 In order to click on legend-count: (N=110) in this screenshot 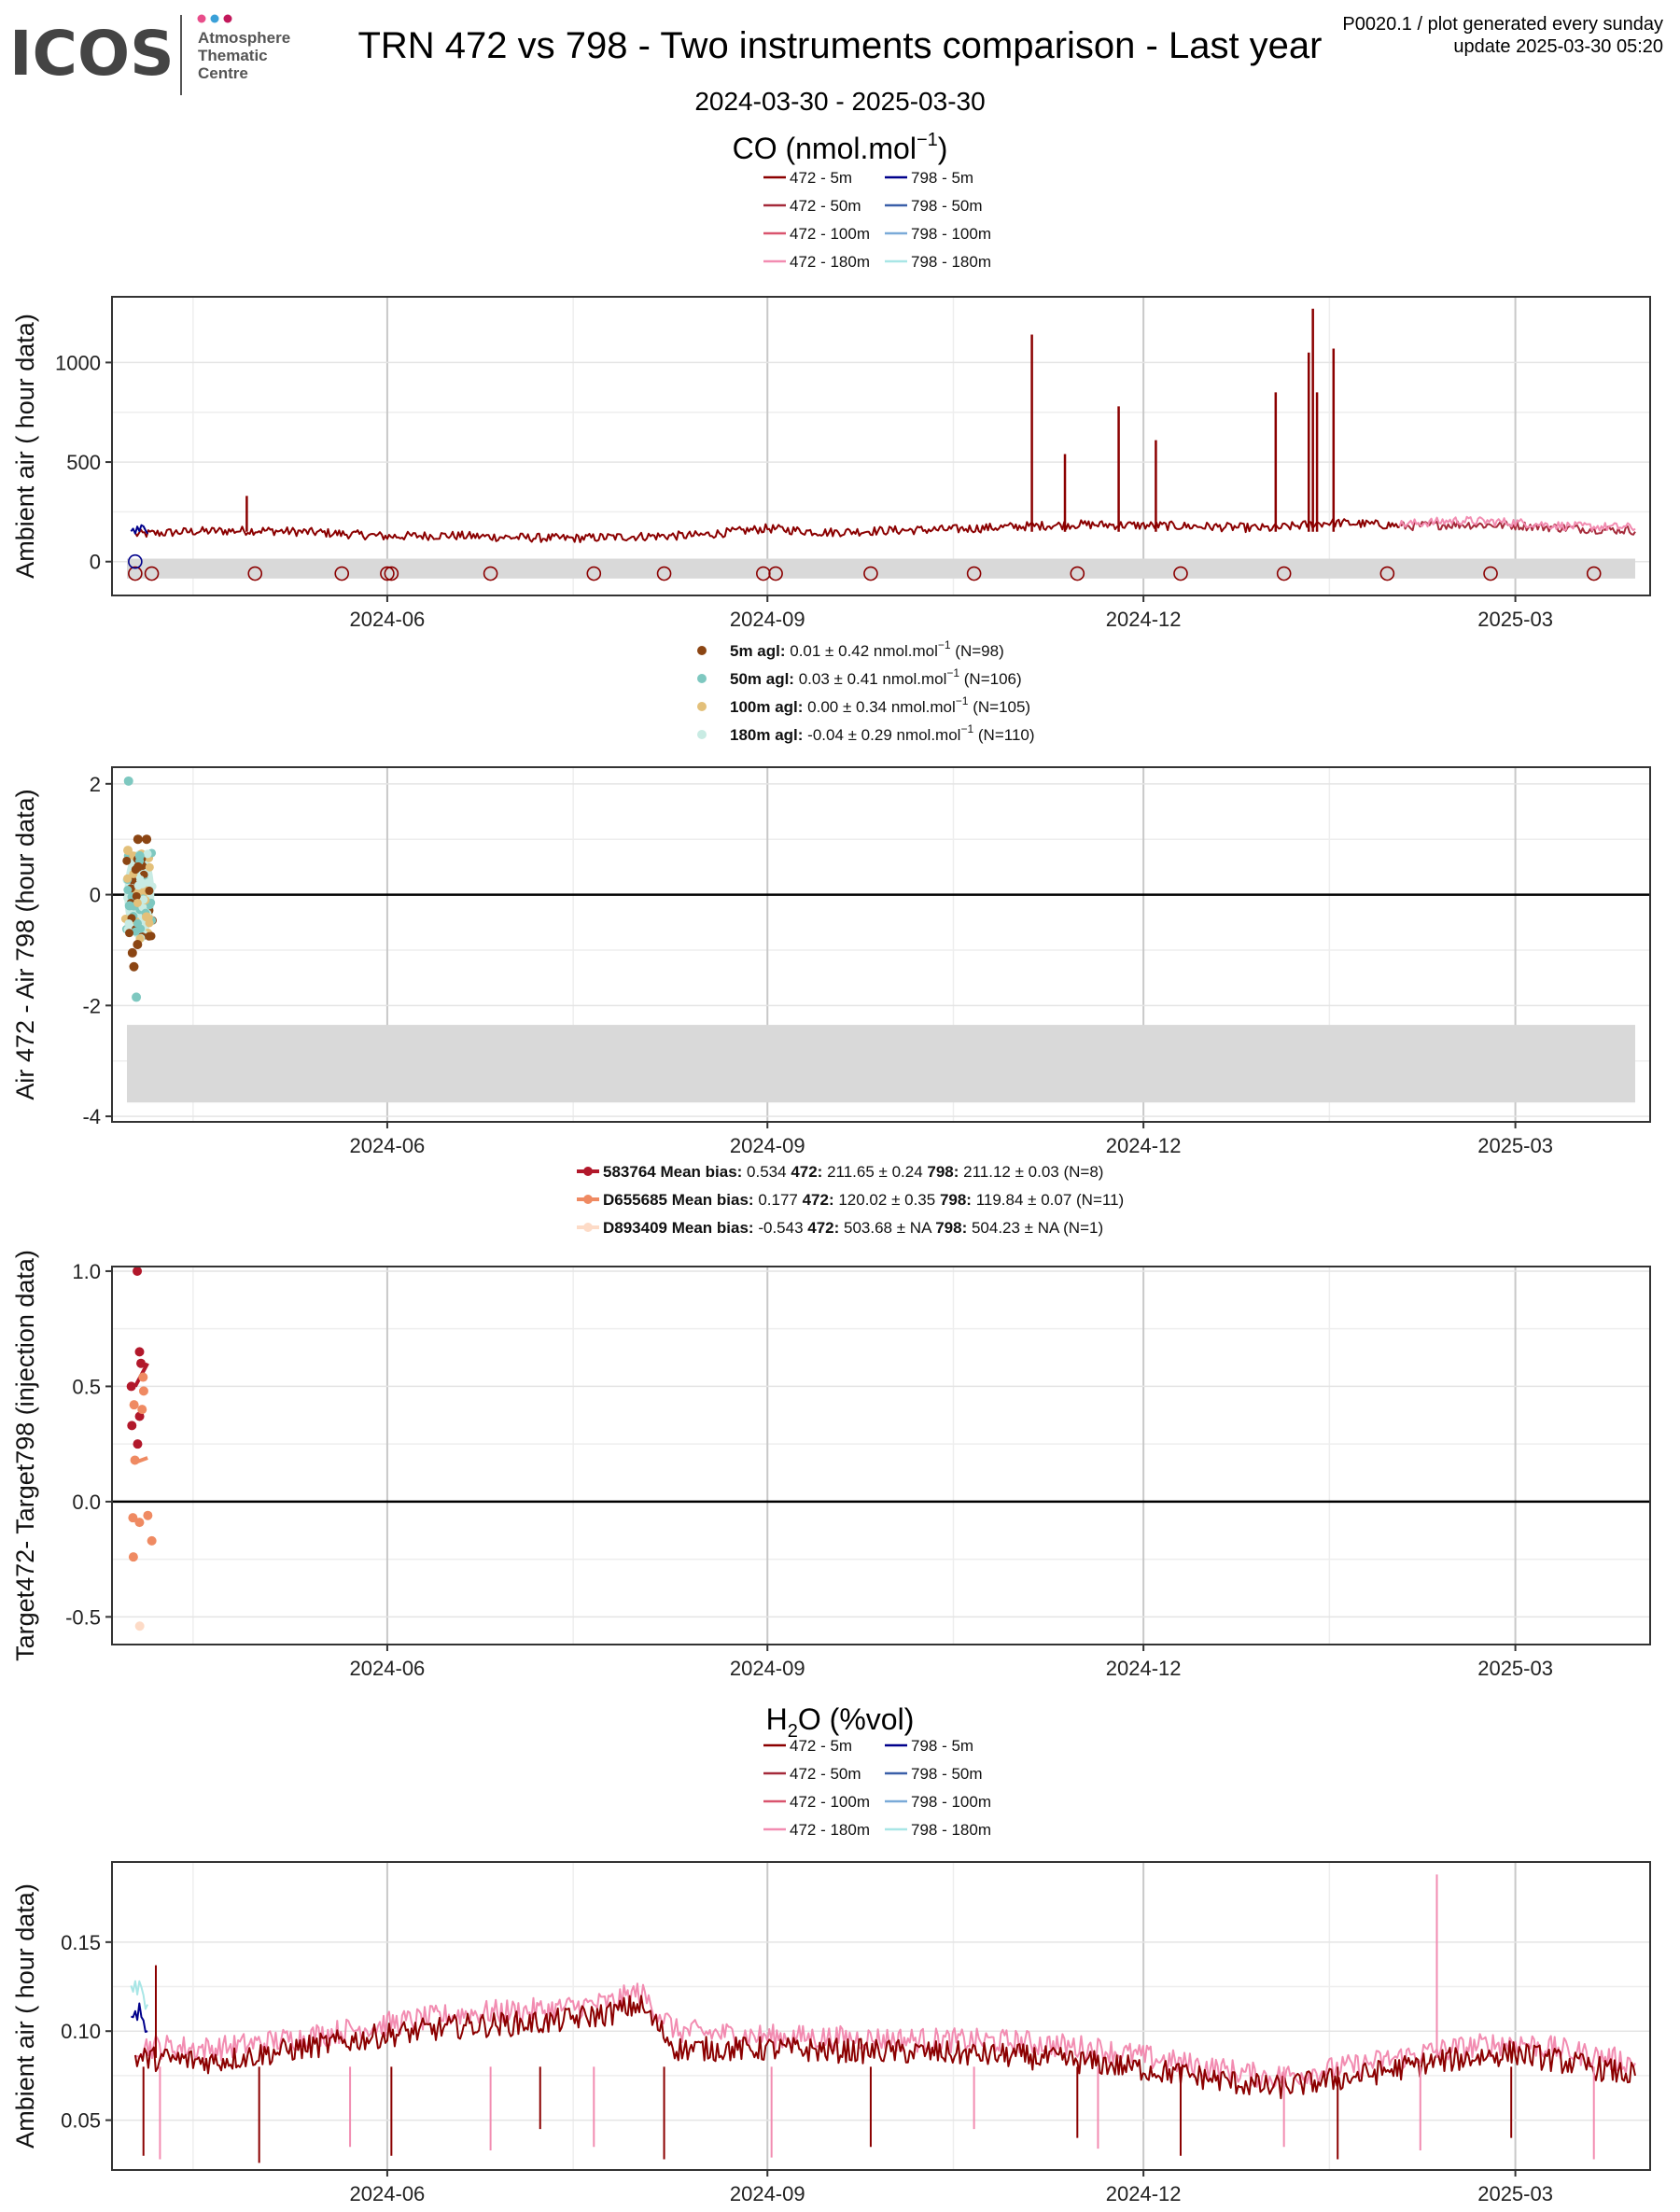, I will do `click(1003, 735)`.